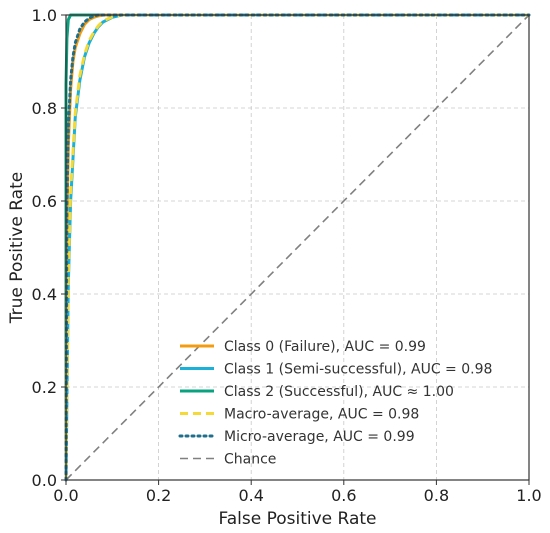 Image resolution: width=550 pixels, height=533 pixels. What do you see at coordinates (319, 437) in the screenshot?
I see `legend-label: Micro-average, AUC = 0.99` at bounding box center [319, 437].